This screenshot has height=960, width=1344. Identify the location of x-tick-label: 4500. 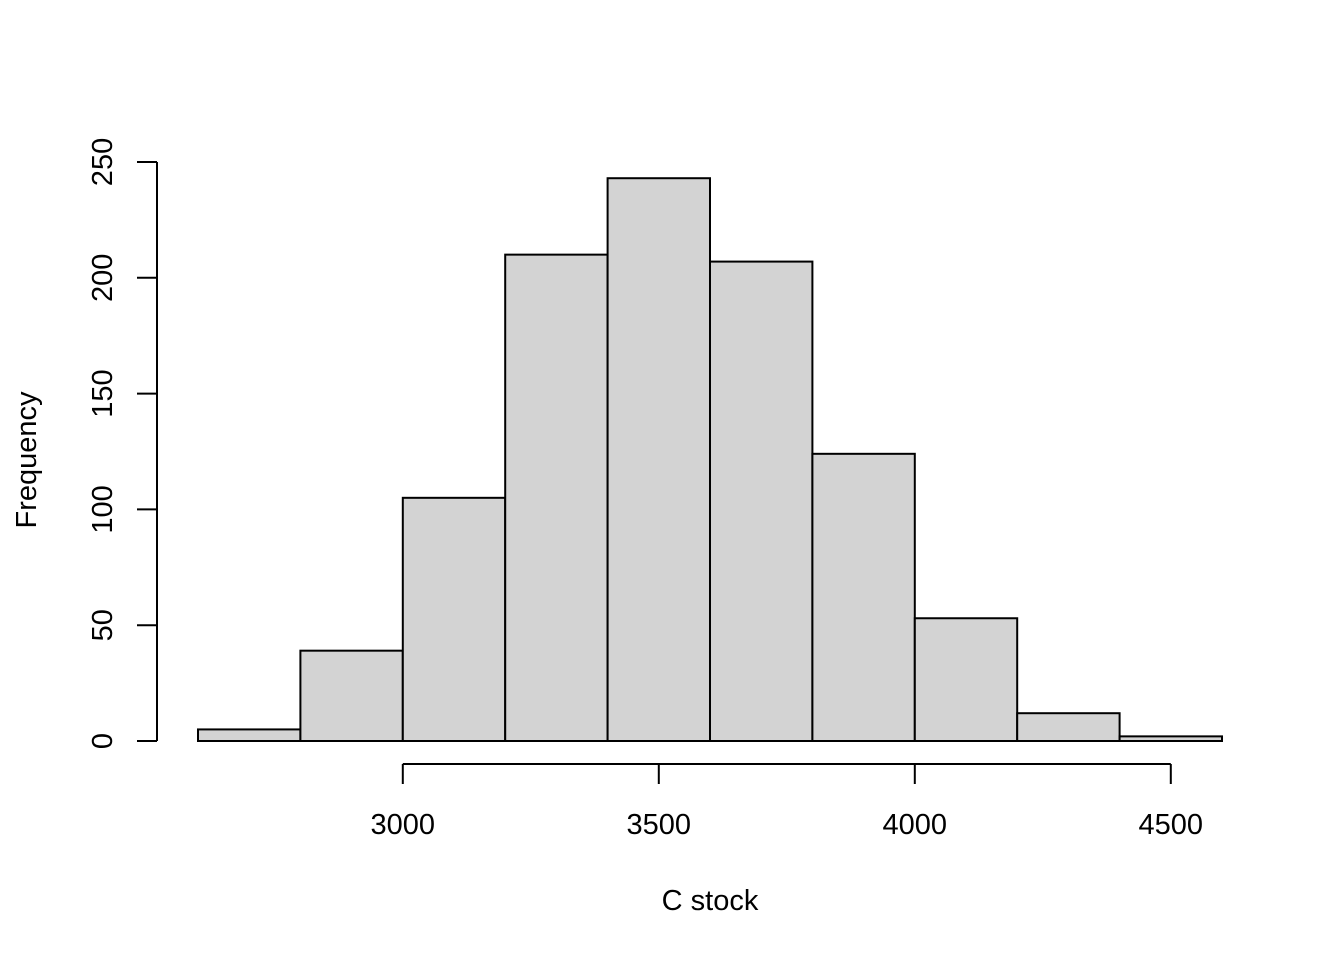
(1171, 825).